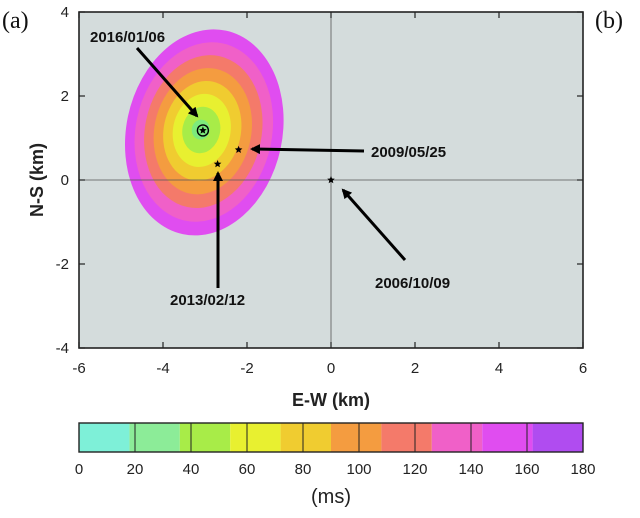  What do you see at coordinates (358, 469) in the screenshot?
I see `colorbar-tick-label: 100` at bounding box center [358, 469].